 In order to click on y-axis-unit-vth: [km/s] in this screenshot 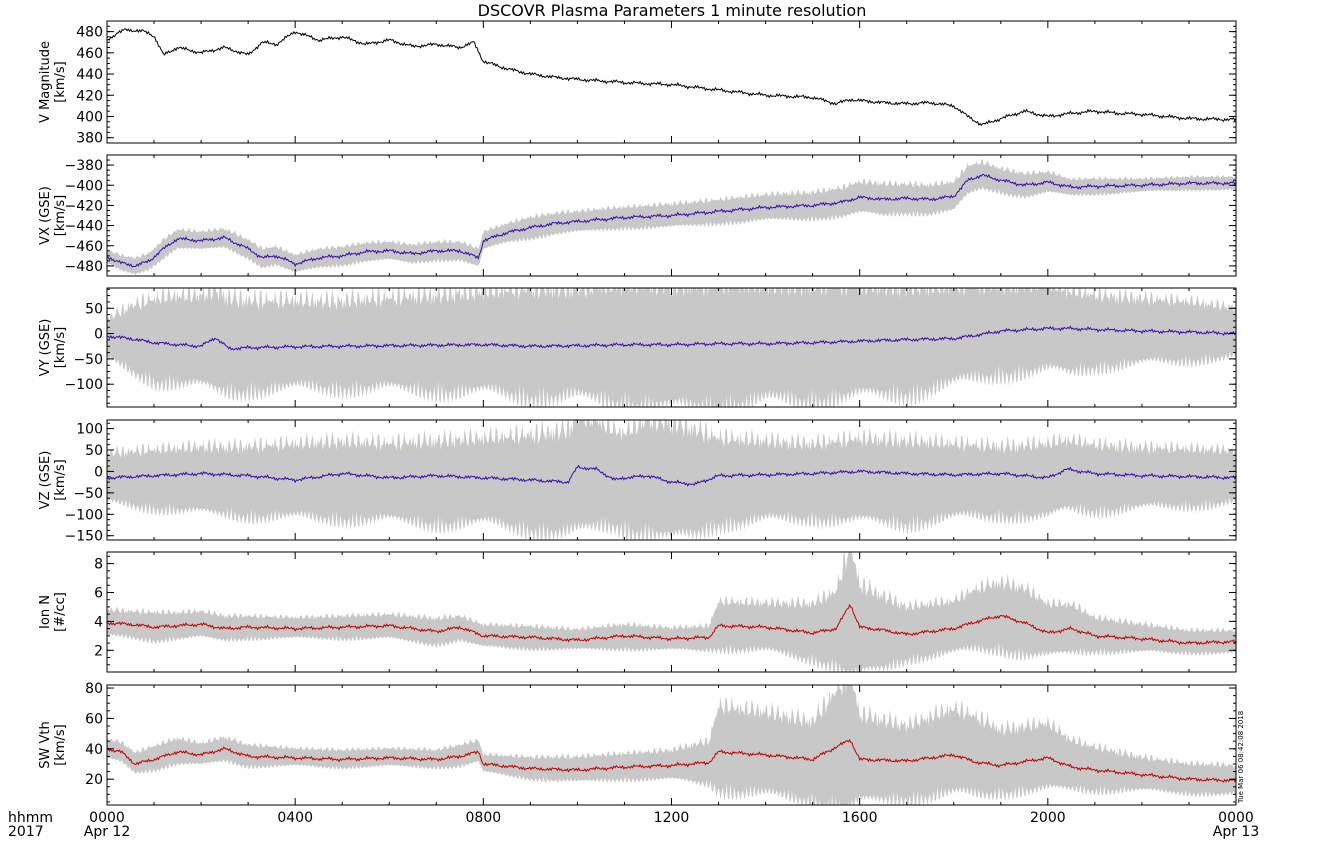, I will do `click(60, 745)`.